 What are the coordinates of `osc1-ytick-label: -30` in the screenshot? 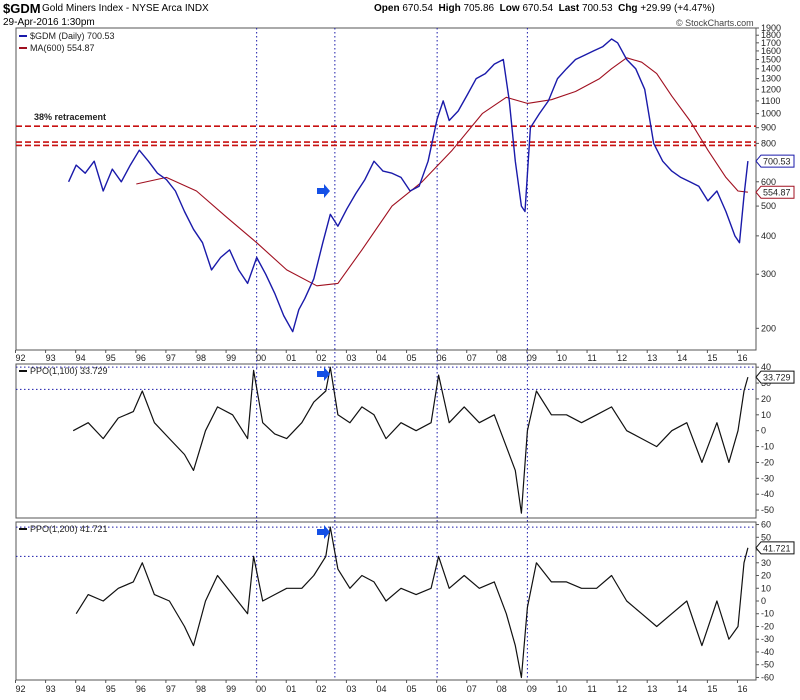 It's located at (767, 478).